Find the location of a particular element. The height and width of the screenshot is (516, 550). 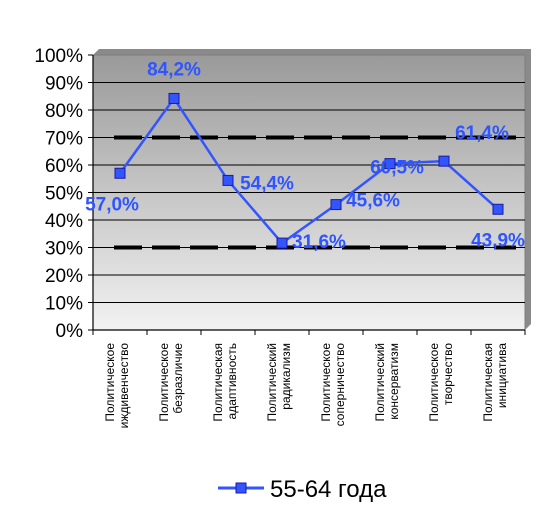

data-label: 45,6% is located at coordinates (373, 201).